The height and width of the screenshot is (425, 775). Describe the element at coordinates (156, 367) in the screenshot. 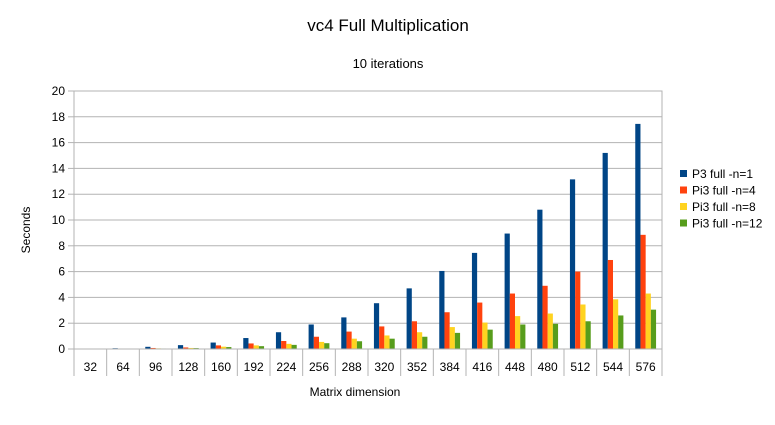

I see `x-tick-label: 96` at that location.